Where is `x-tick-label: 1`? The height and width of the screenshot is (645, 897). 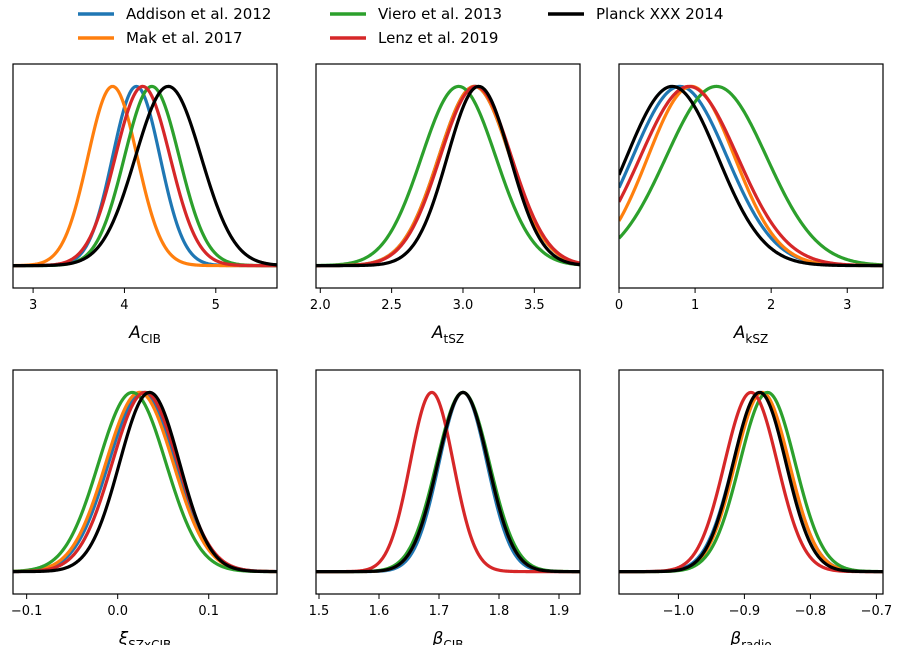 x-tick-label: 1 is located at coordinates (695, 305).